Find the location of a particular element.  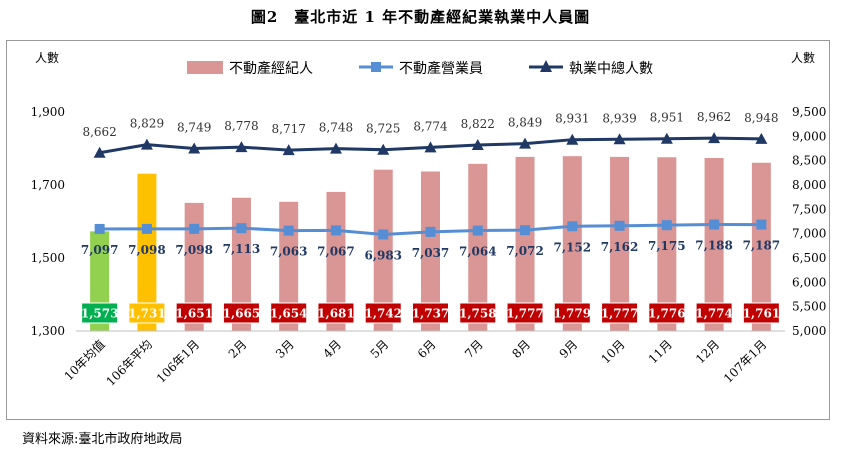

legend-item: 執業中總人數 is located at coordinates (591, 68).